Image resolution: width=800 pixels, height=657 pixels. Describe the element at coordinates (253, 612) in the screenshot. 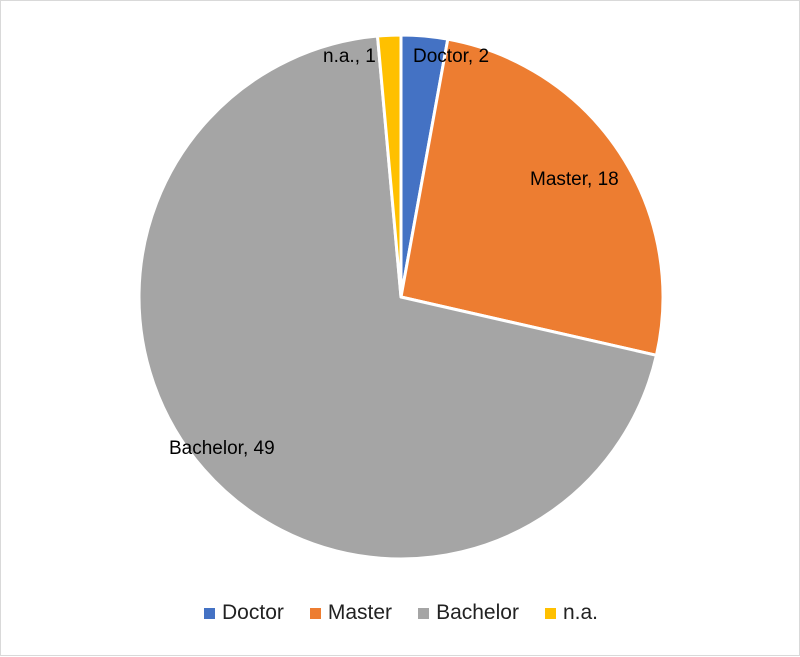

I see `legend-label-doctor: Doctor` at that location.